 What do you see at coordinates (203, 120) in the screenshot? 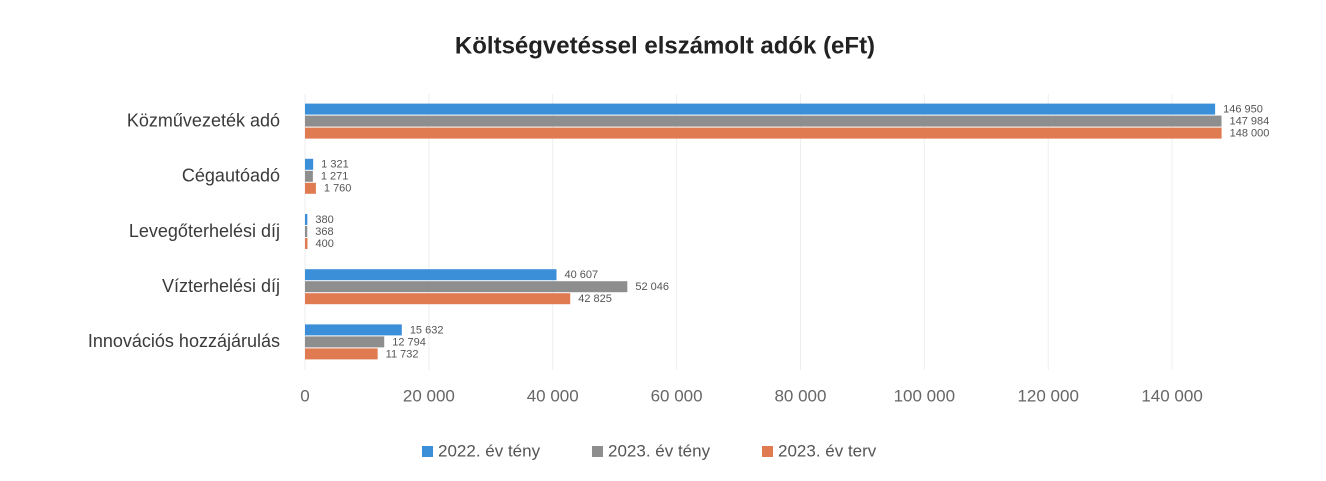
I see `category-label: Közművezeték adó` at bounding box center [203, 120].